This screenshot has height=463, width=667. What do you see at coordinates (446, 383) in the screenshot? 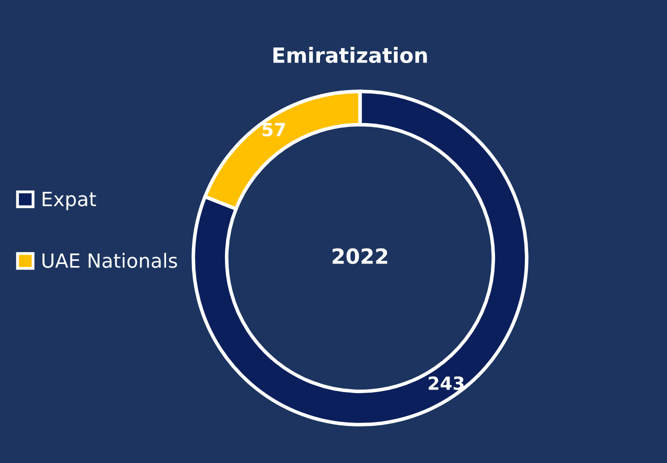
I see `data-label: 243` at bounding box center [446, 383].